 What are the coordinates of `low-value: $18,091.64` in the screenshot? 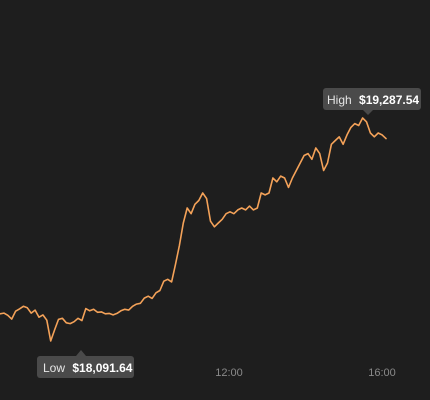 It's located at (102, 368).